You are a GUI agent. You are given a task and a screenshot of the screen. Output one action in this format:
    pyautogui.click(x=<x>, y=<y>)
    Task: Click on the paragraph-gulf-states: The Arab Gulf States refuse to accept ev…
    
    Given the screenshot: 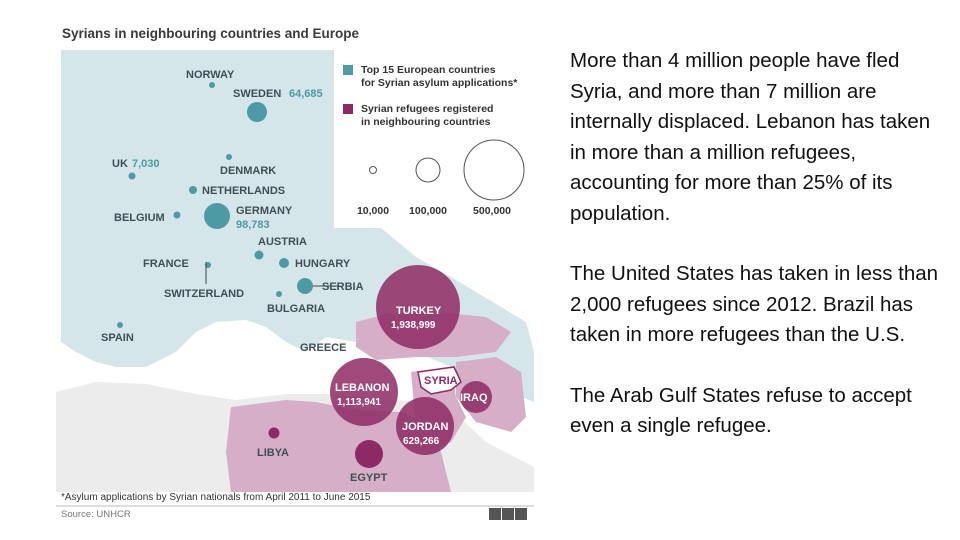 What is the action you would take?
    pyautogui.click(x=741, y=410)
    